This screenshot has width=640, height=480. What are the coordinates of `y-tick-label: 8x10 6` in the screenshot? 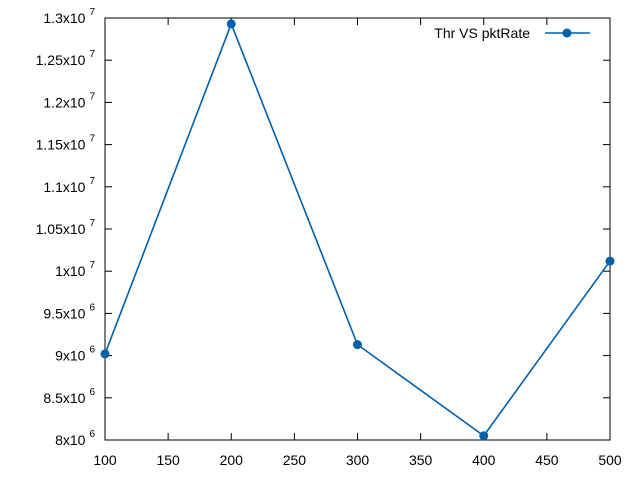 It's located at (75, 438).